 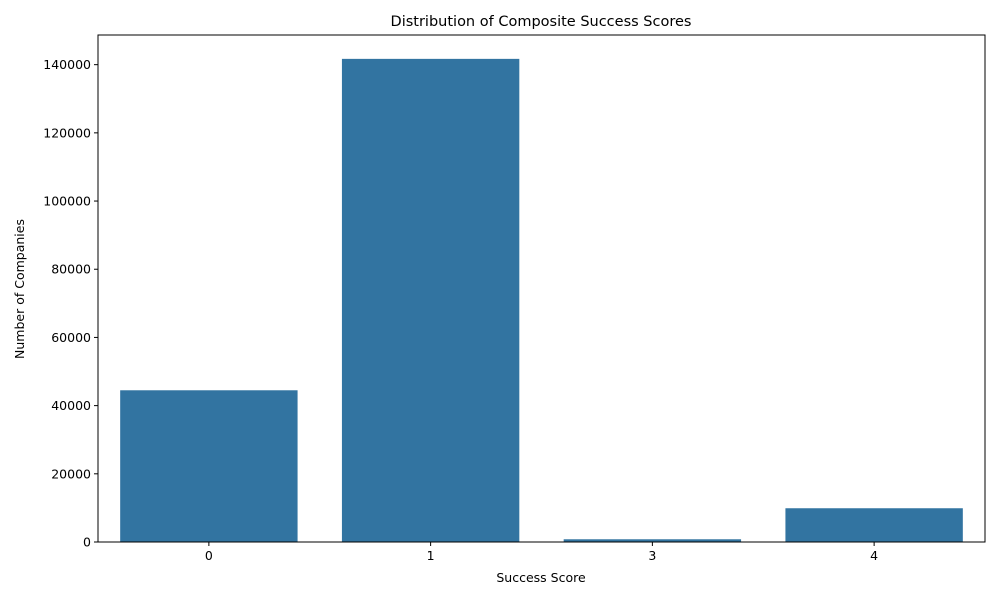 What do you see at coordinates (19, 289) in the screenshot?
I see `y-axis-label: Number of Companies` at bounding box center [19, 289].